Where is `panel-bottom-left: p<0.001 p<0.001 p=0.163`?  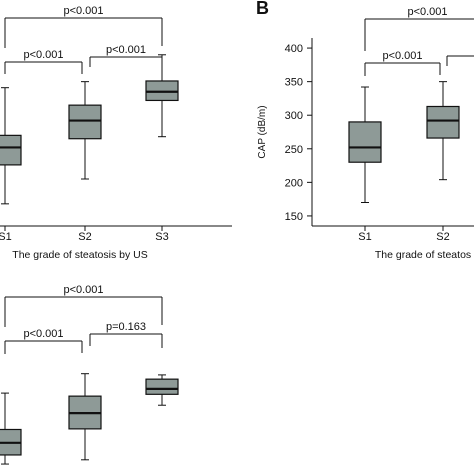 panel-bottom-left: p<0.001 p<0.001 p=0.163 is located at coordinates (89, 374).